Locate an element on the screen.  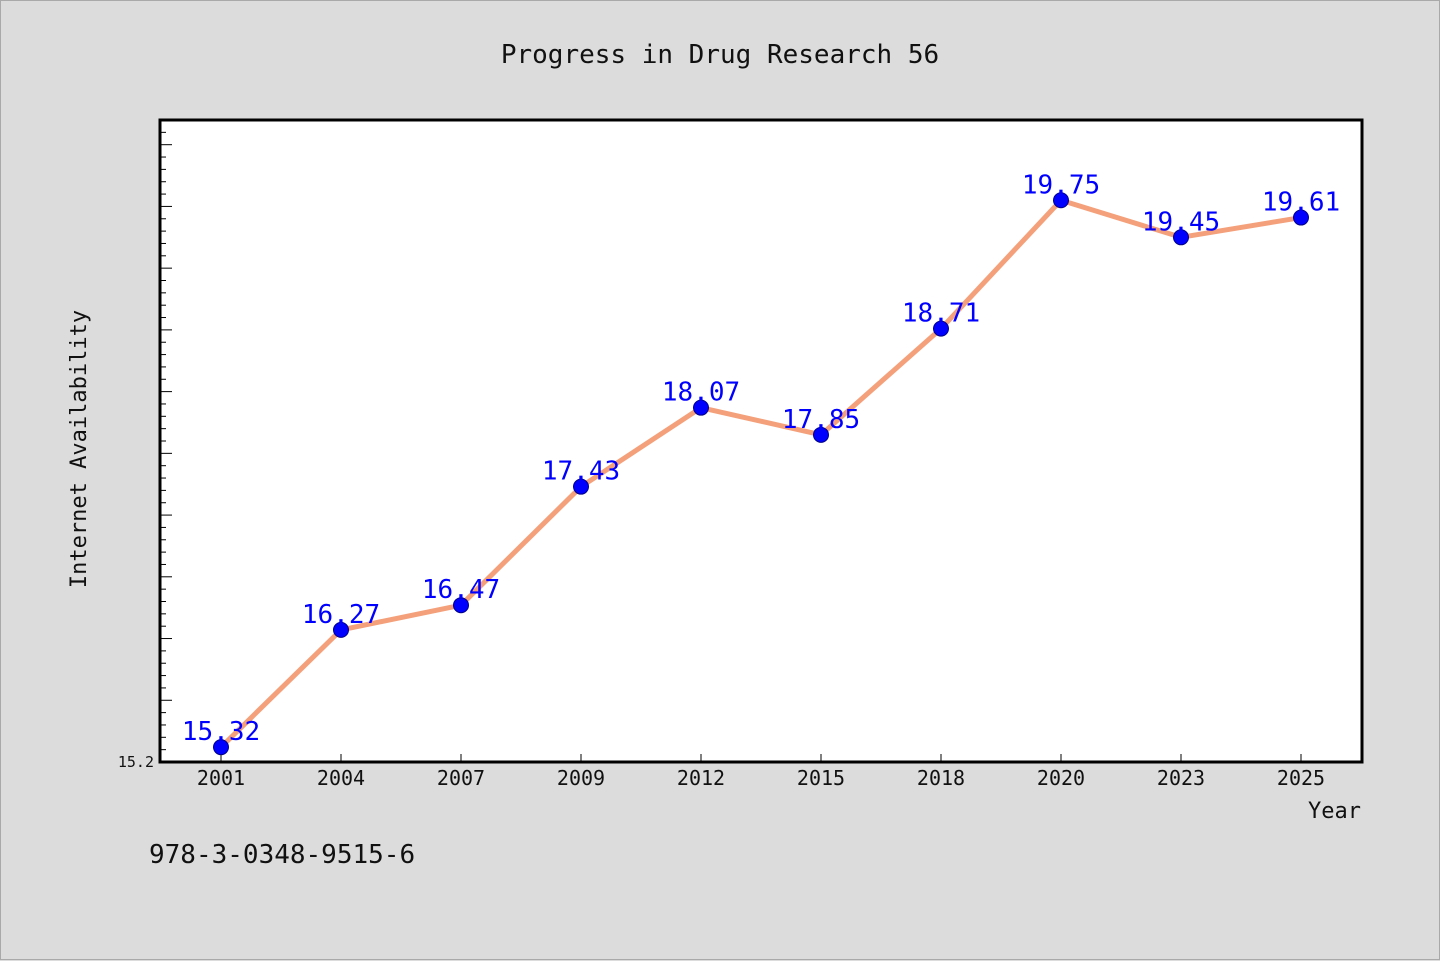
y-axis-tick-labels: 15.2 is located at coordinates (136, 762).